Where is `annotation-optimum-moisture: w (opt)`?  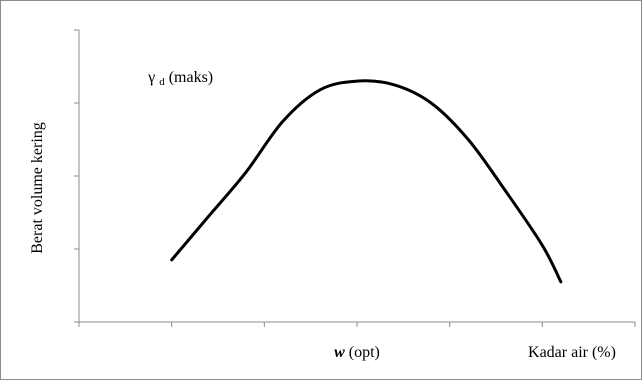
annotation-optimum-moisture: w (opt) is located at coordinates (357, 352).